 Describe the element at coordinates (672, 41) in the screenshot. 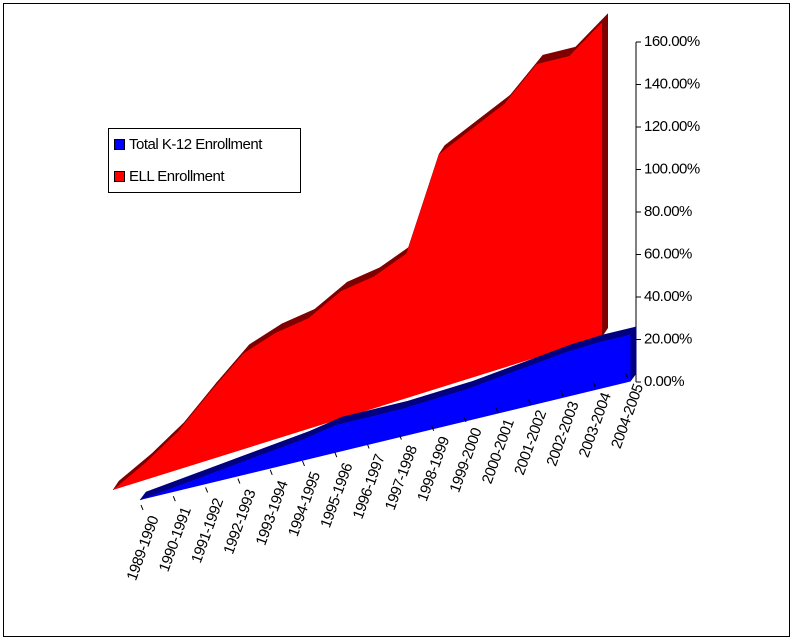

I see `y-tick-label: 160.00%` at that location.